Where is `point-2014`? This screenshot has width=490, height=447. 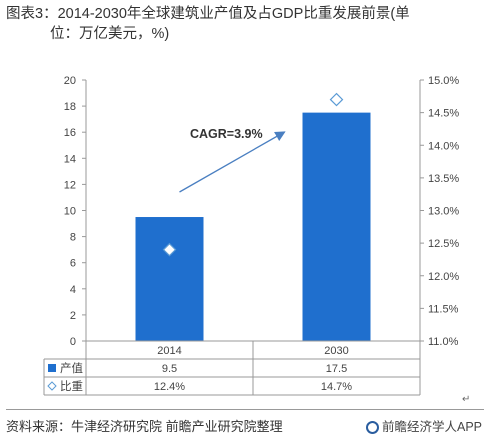 point-2014 is located at coordinates (169, 249).